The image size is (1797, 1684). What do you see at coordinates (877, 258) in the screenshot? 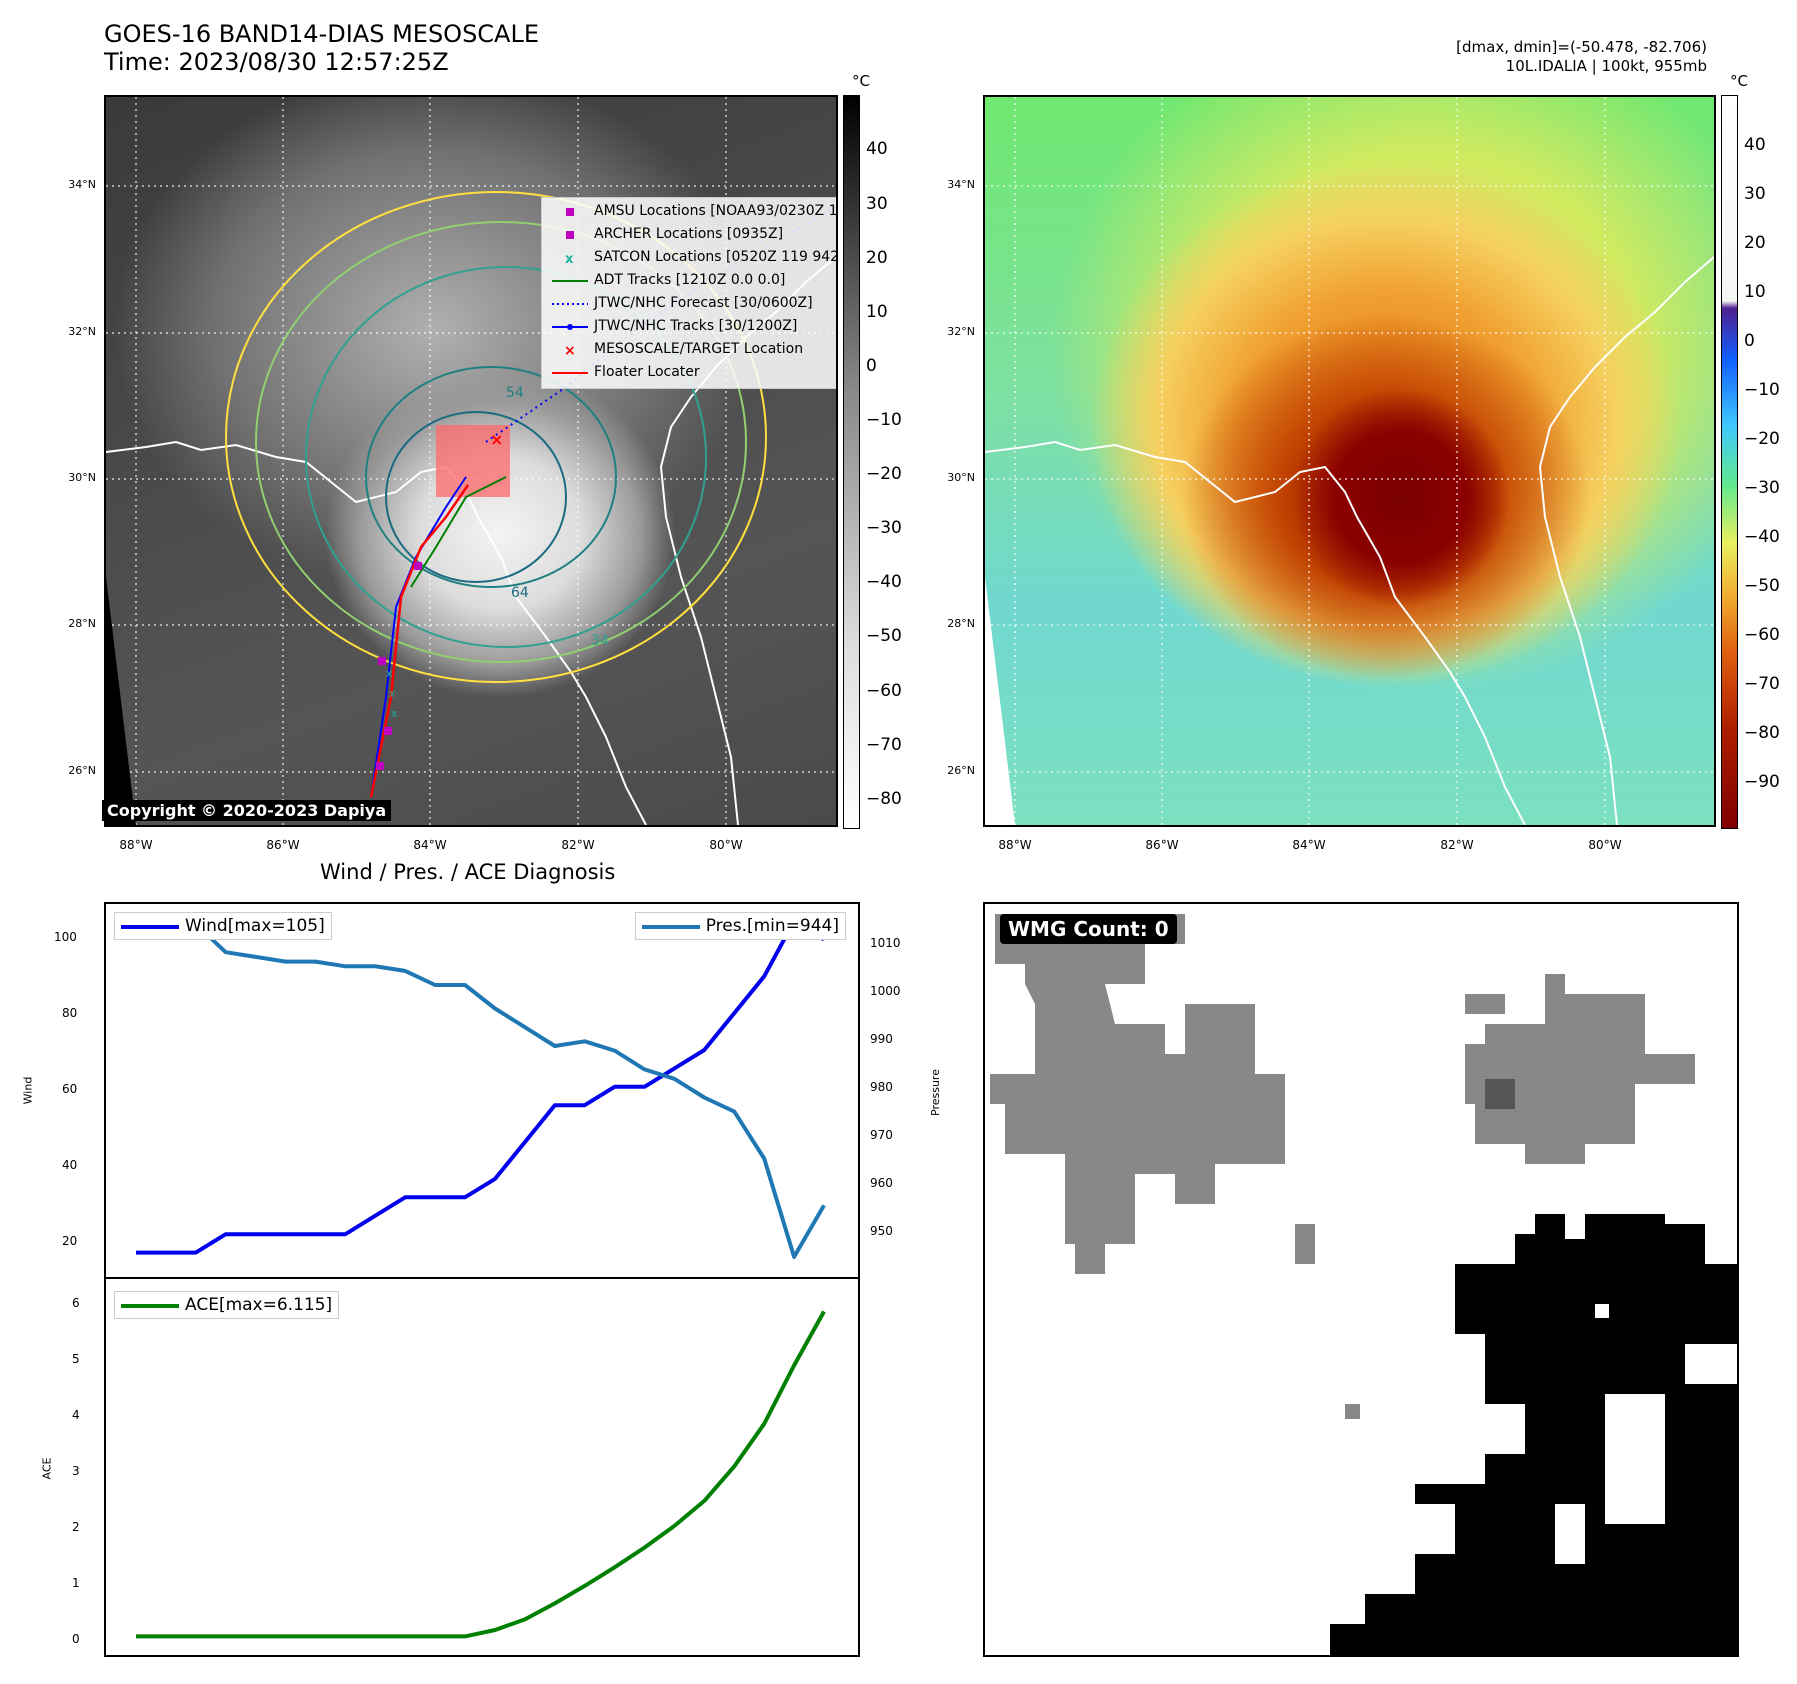
I see `colorbar-tick: 20` at bounding box center [877, 258].